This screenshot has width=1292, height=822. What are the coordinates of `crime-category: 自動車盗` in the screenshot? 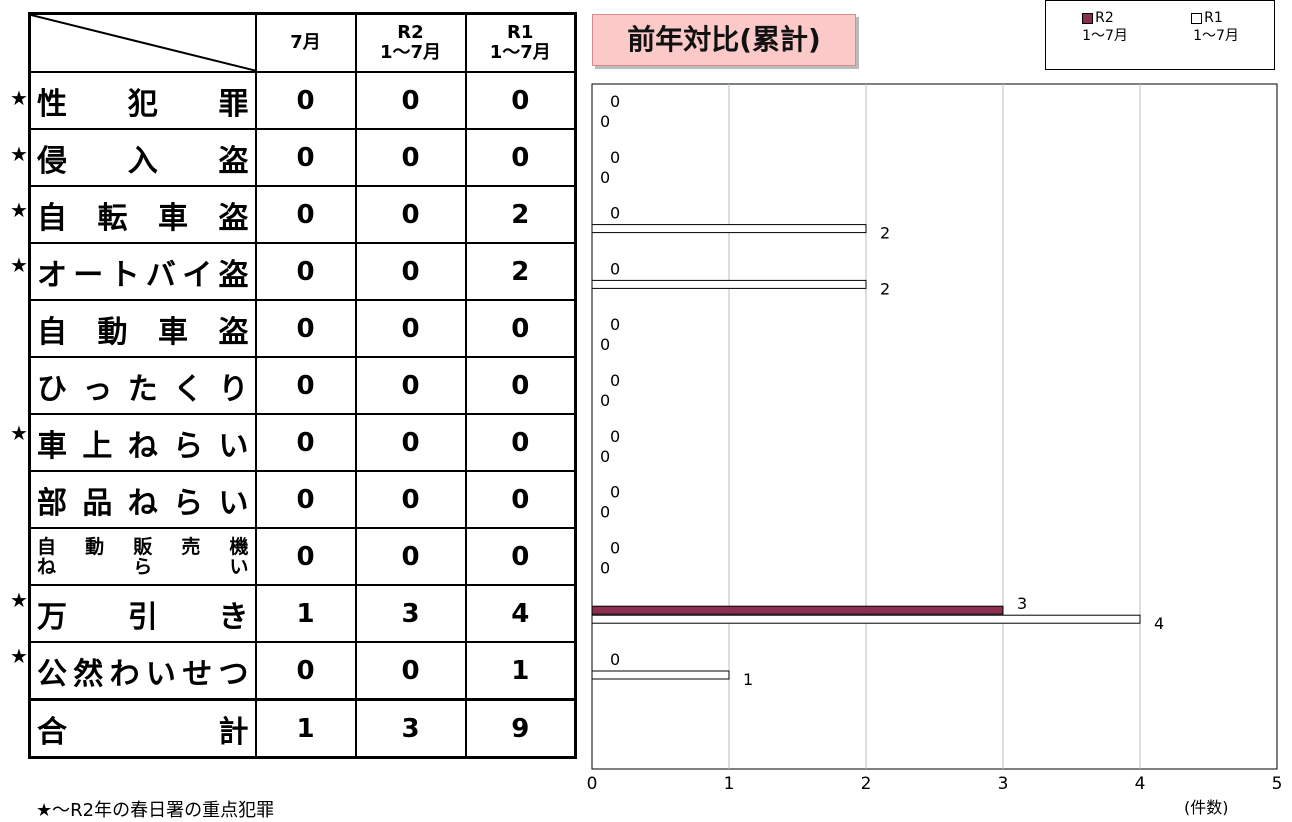 It's located at (142, 328).